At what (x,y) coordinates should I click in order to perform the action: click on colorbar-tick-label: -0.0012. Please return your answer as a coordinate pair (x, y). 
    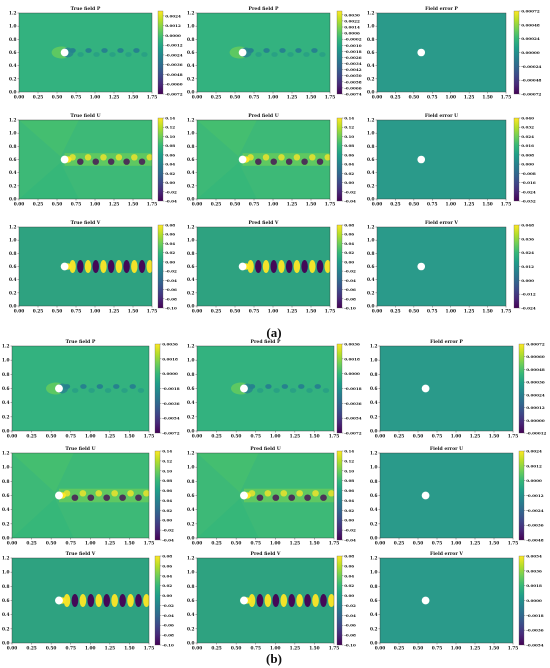
    Looking at the image, I should click on (535, 495).